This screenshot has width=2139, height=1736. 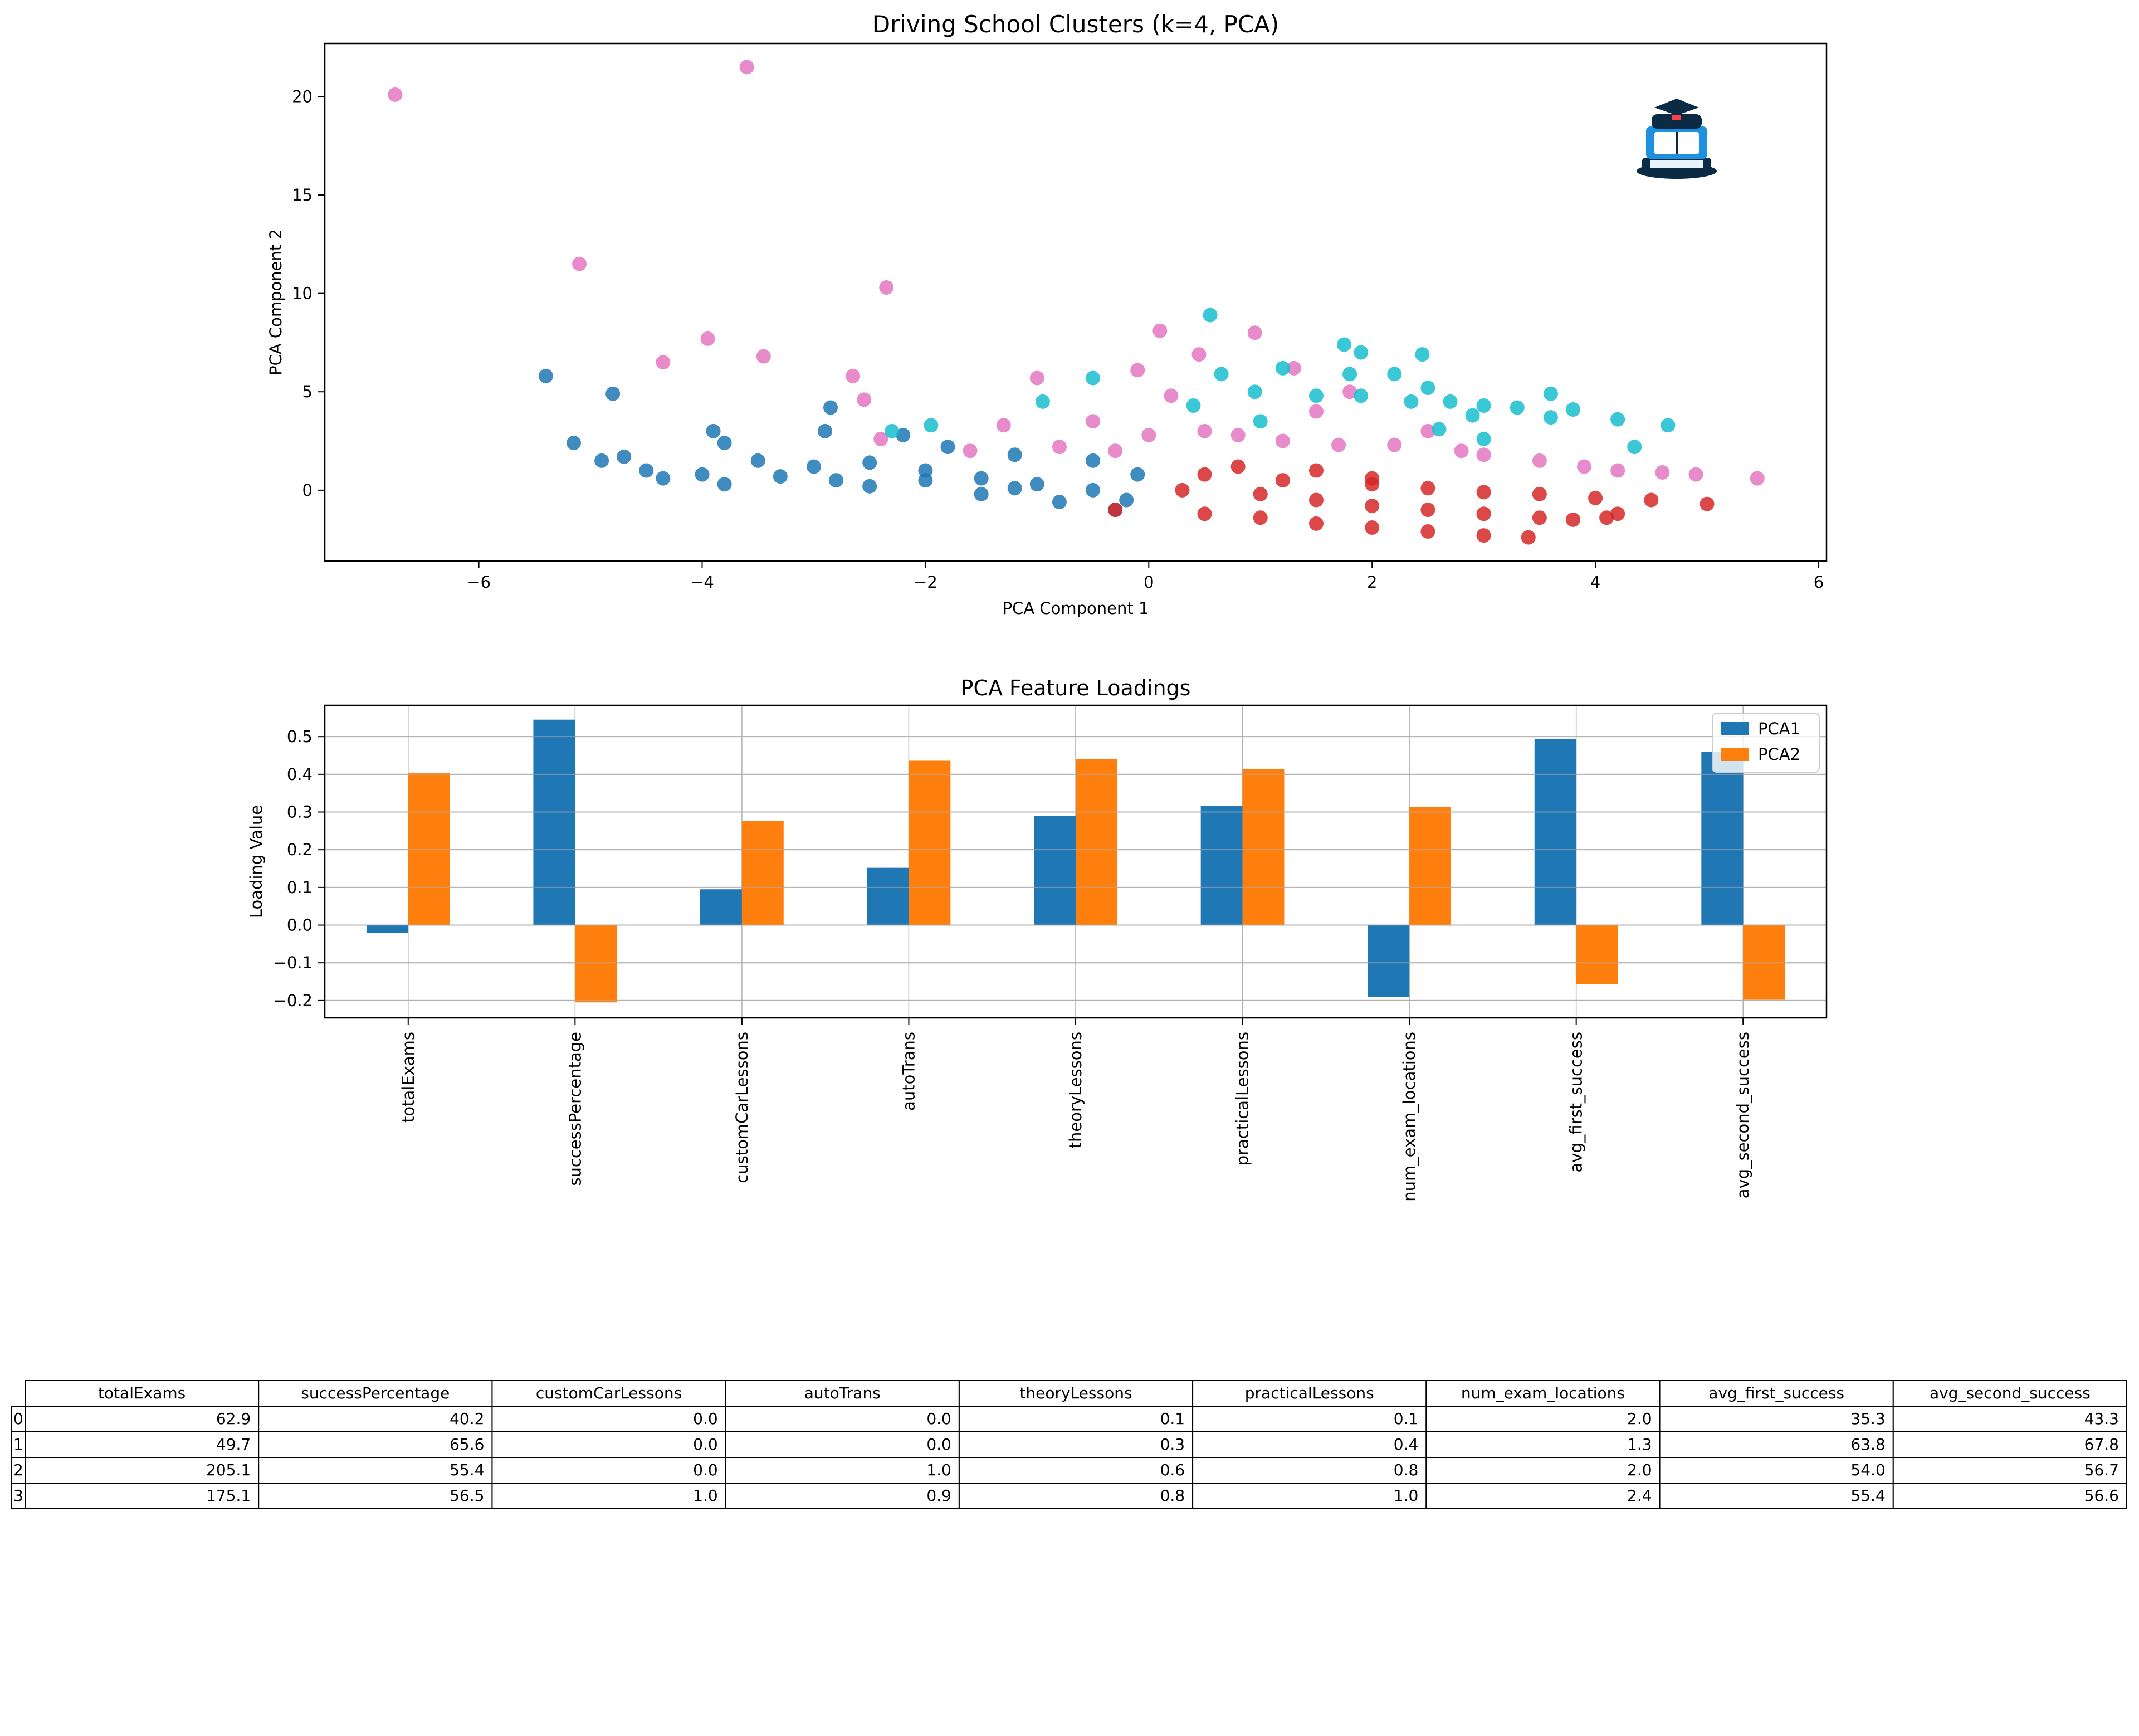 What do you see at coordinates (302, 294) in the screenshot?
I see `y-tick-label: 10` at bounding box center [302, 294].